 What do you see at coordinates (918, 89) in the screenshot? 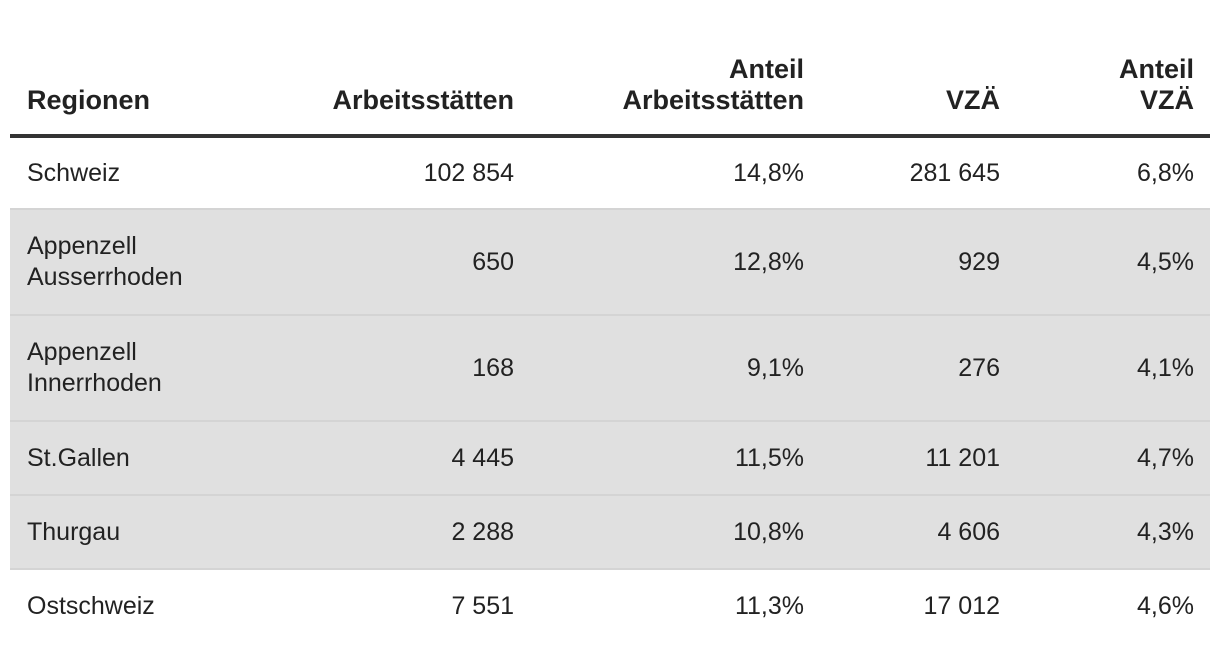
I see `column-header: VZÄ` at bounding box center [918, 89].